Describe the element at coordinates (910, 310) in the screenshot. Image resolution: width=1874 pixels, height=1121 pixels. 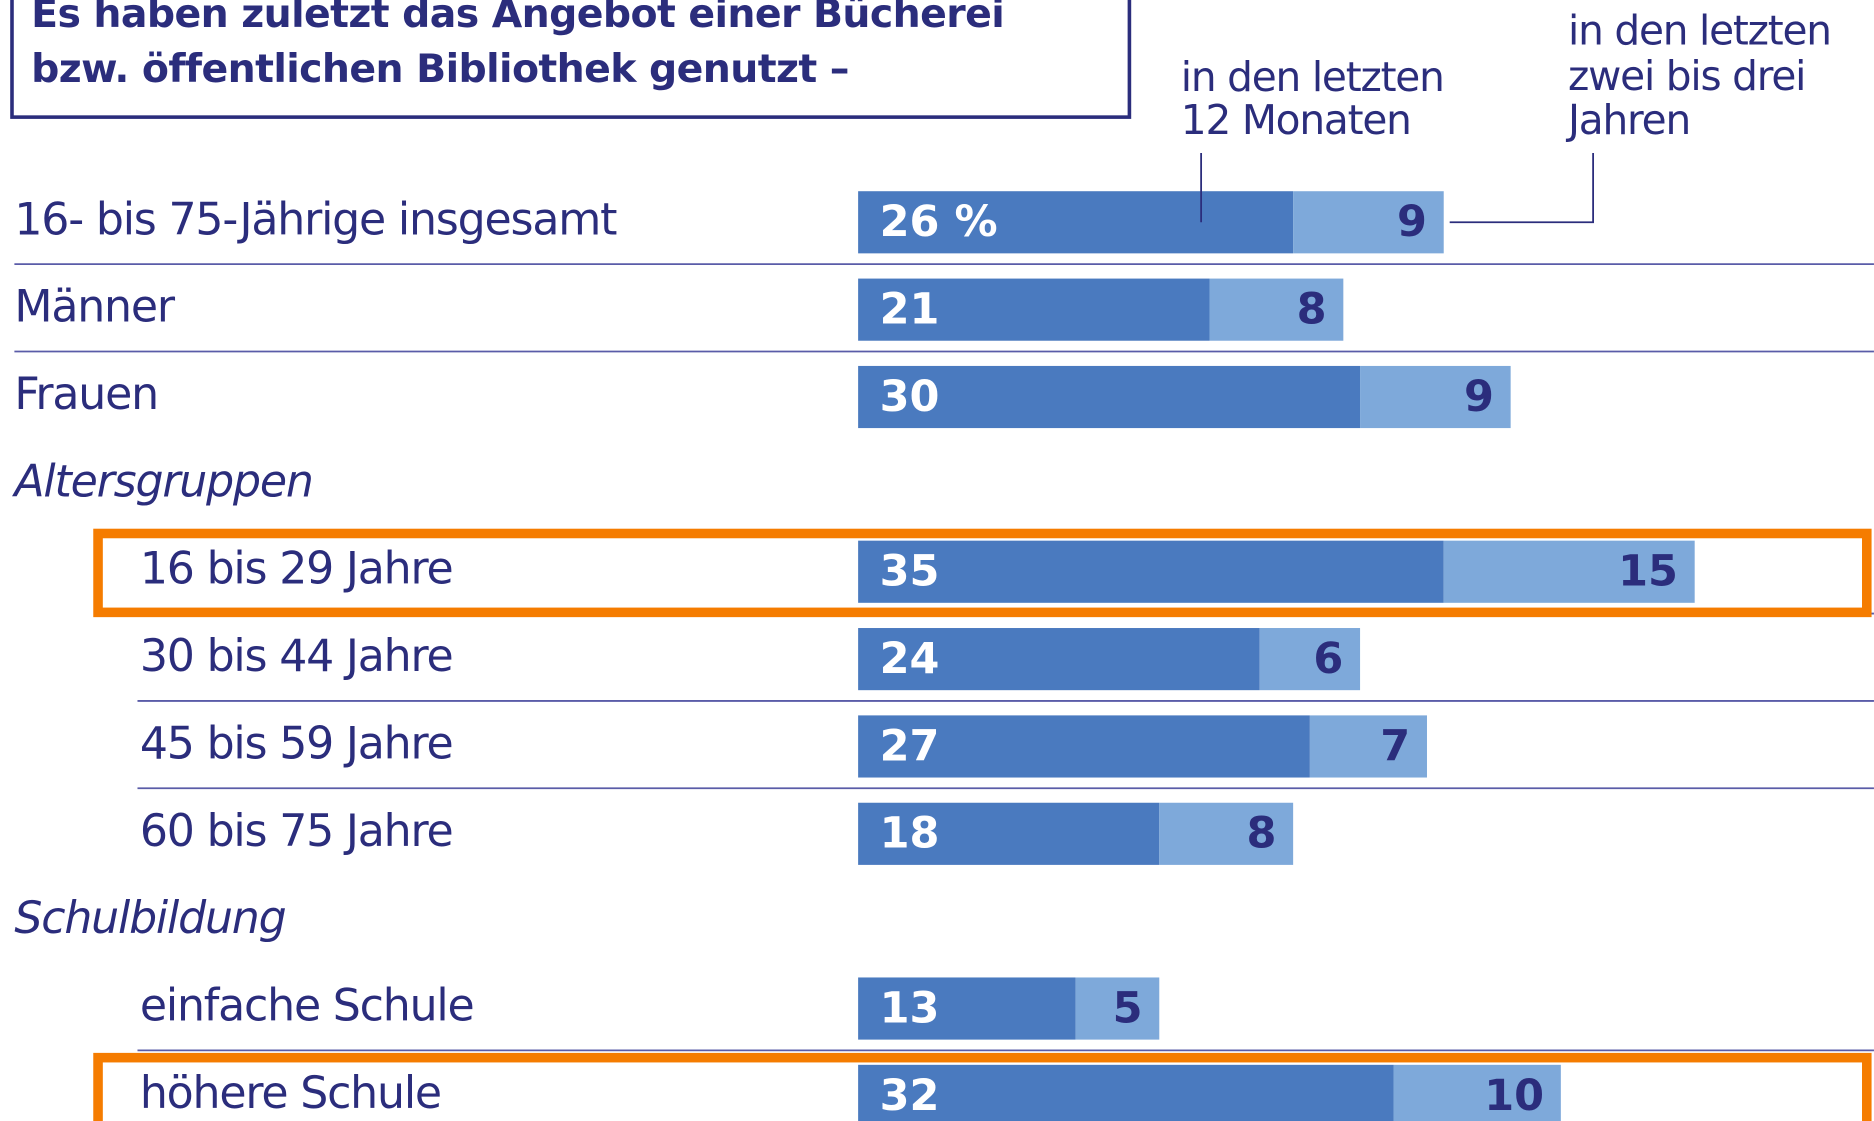
I see `value-label: 21` at that location.